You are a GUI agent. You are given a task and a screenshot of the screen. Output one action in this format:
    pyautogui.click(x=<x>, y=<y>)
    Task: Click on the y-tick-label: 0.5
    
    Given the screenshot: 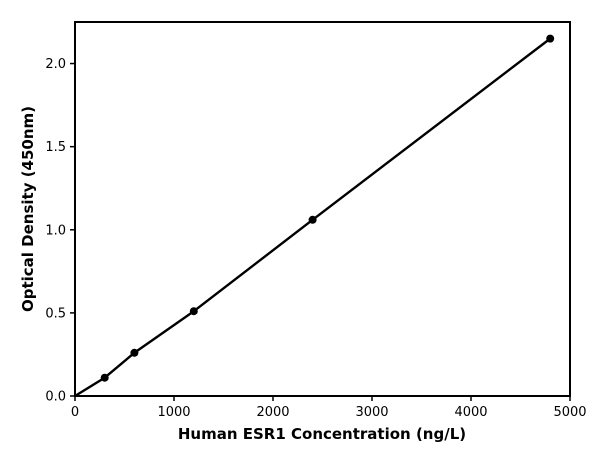 What is the action you would take?
    pyautogui.click(x=55, y=313)
    